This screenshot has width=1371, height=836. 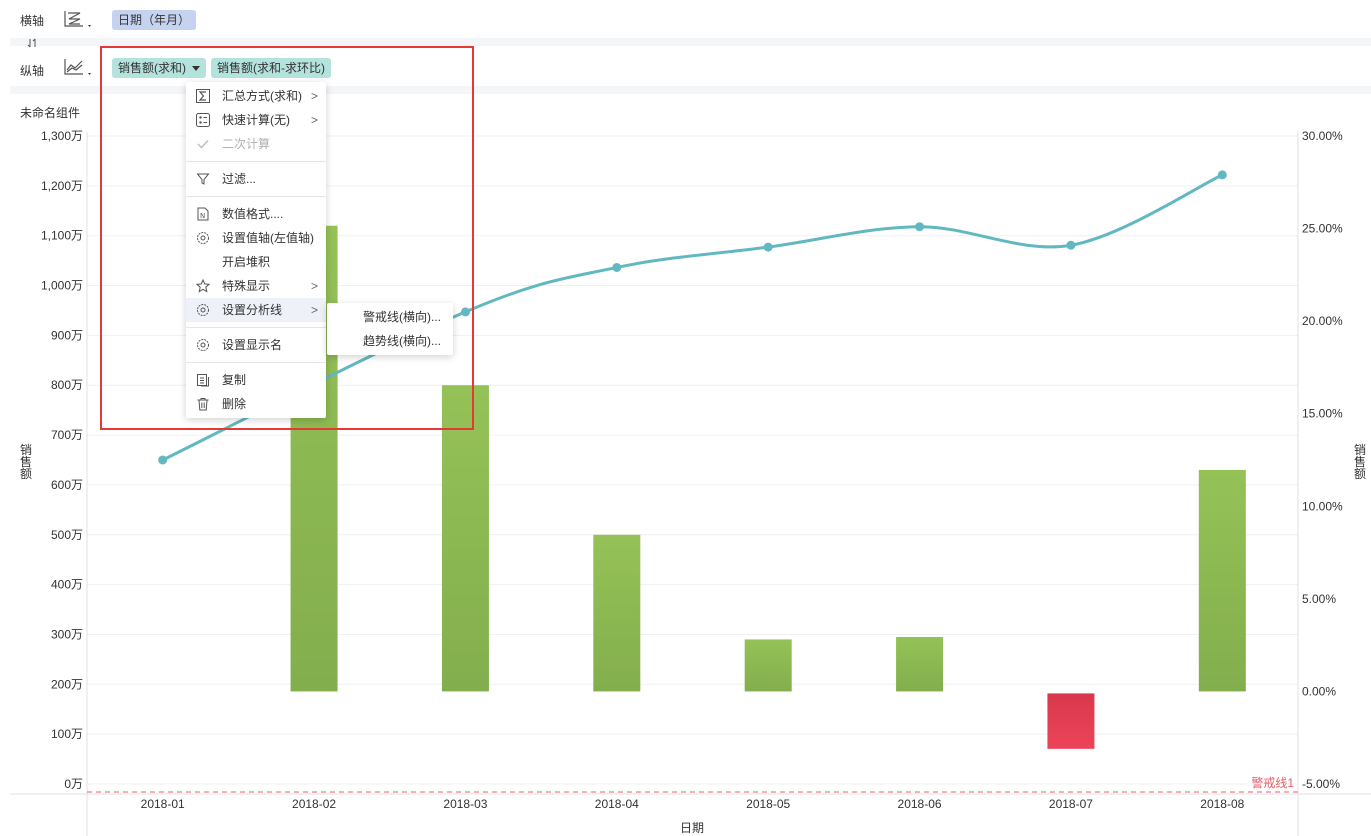 What do you see at coordinates (256, 310) in the screenshot?
I see `menu-item-analysis-line: 设置分析线 >` at bounding box center [256, 310].